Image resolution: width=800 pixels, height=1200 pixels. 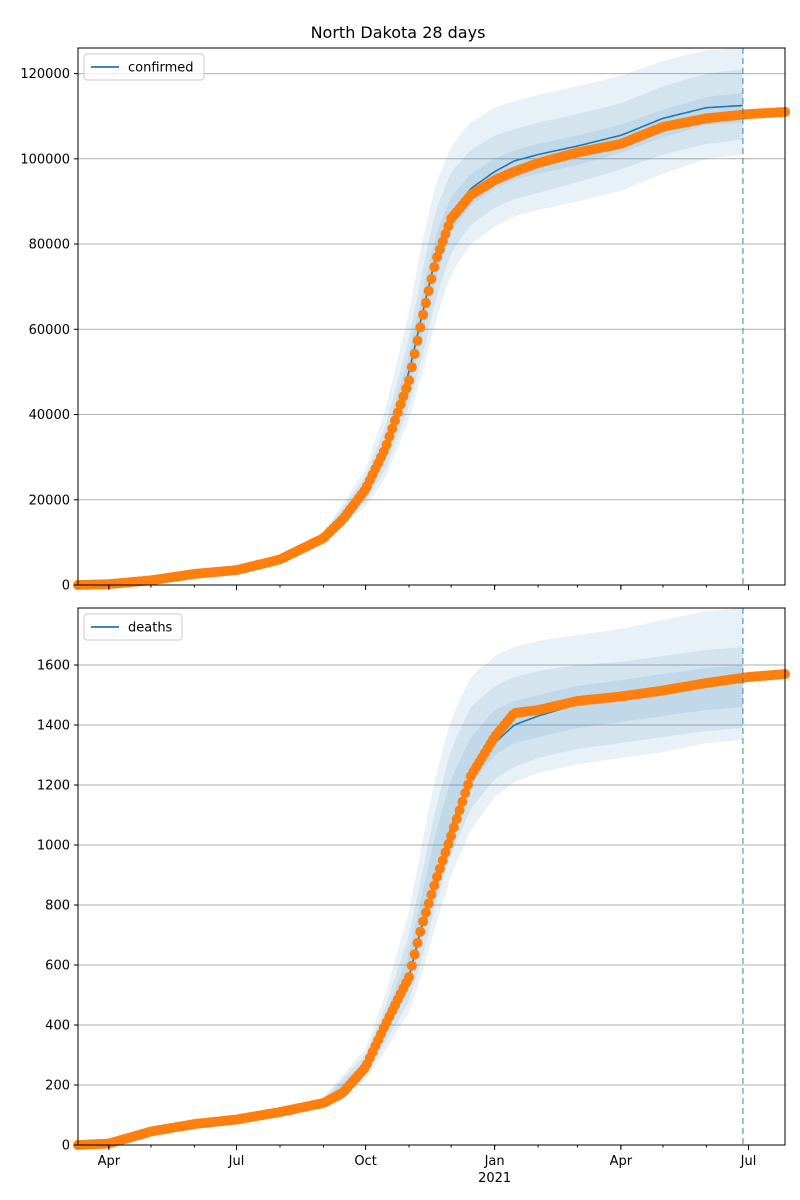 What do you see at coordinates (49, 245) in the screenshot?
I see `y-tick-label: 80000` at bounding box center [49, 245].